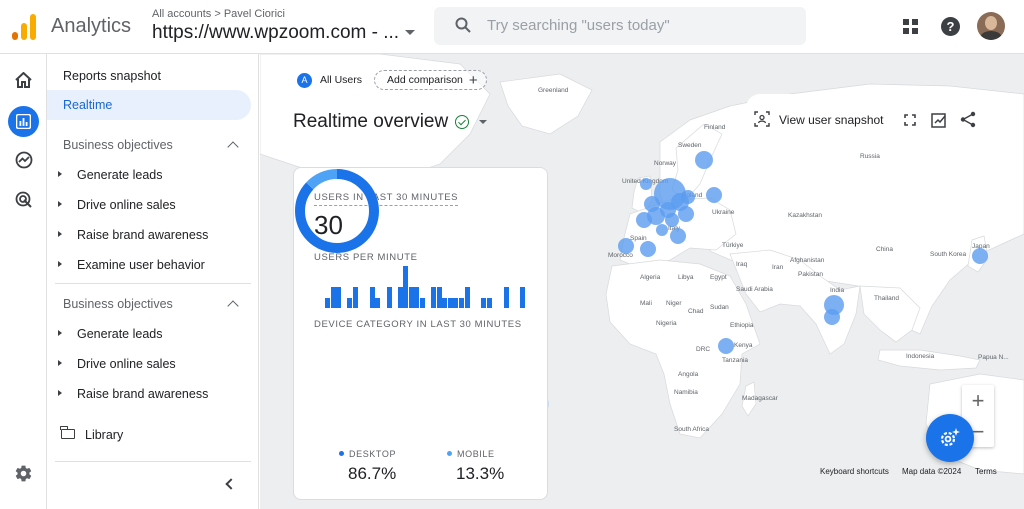 Image resolution: width=1024 pixels, height=509 pixels. Describe the element at coordinates (23, 80) in the screenshot. I see `home-icon` at that location.